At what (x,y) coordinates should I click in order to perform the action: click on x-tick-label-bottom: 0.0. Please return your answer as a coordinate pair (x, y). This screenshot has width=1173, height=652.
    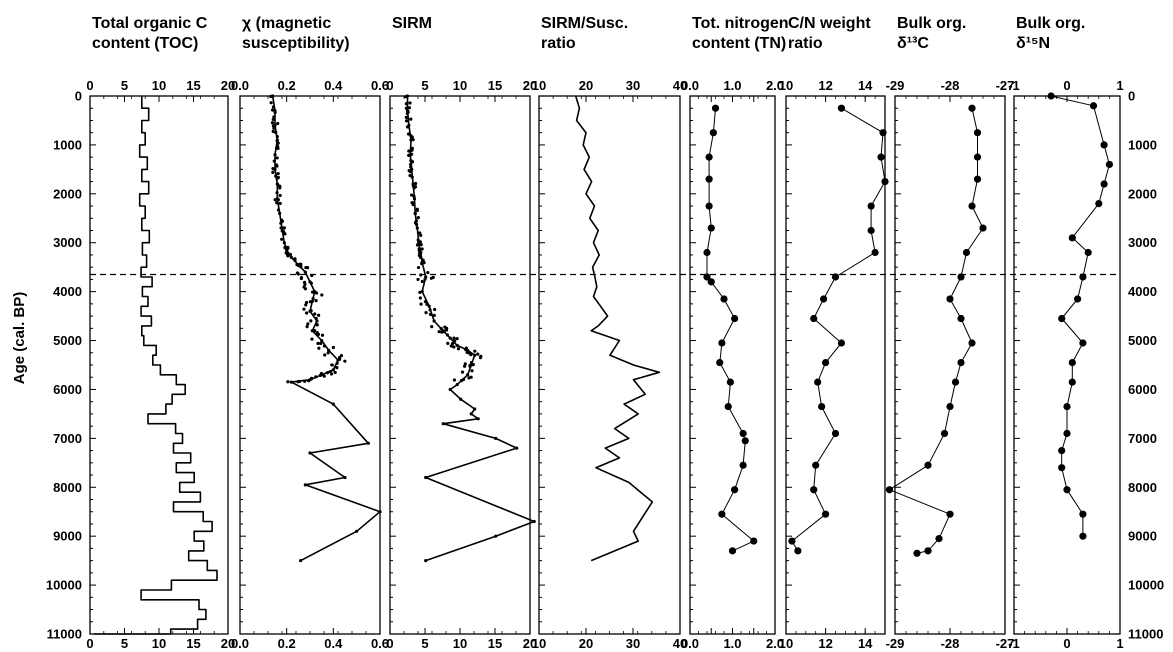
    Looking at the image, I should click on (240, 643).